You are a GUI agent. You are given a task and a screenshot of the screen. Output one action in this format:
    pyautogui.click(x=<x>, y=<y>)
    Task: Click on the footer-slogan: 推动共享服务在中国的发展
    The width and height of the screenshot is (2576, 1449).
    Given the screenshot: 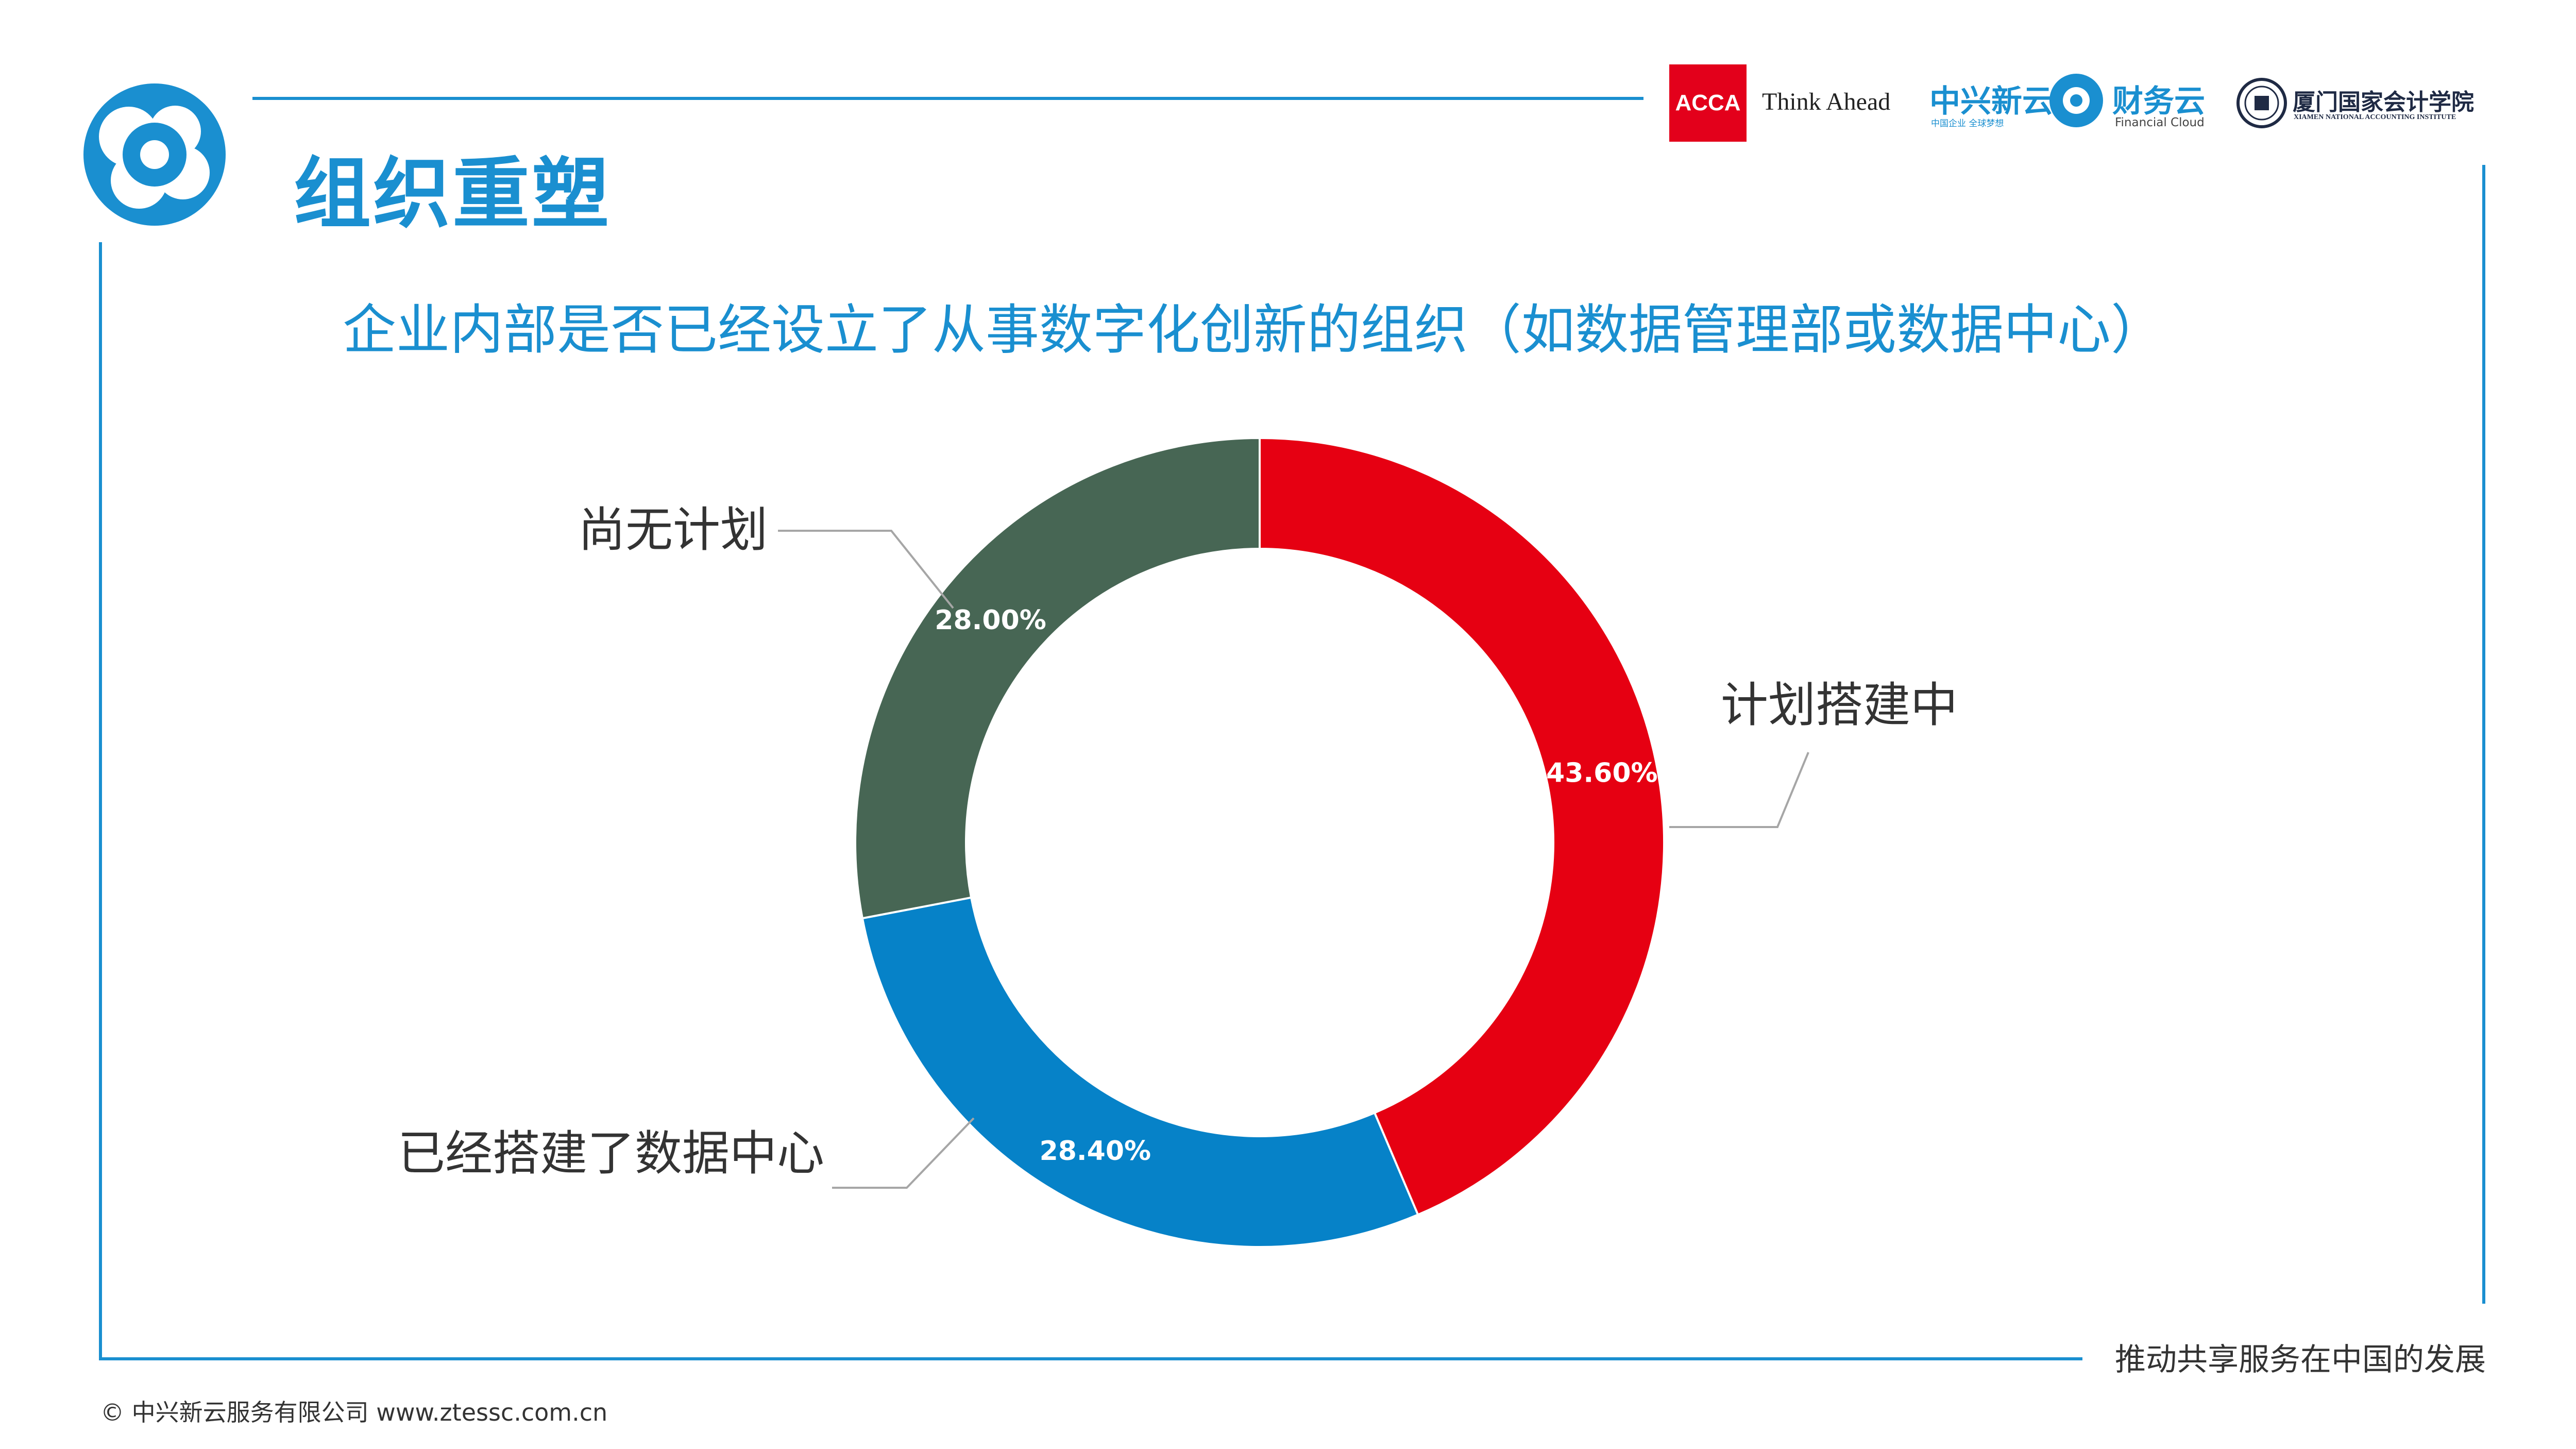 What is the action you would take?
    pyautogui.click(x=2300, y=1360)
    